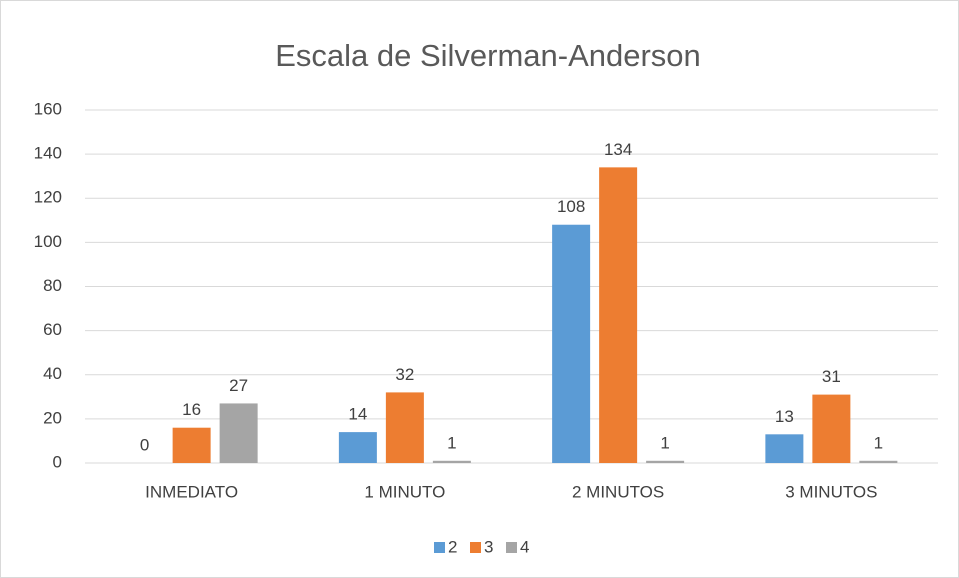 This screenshot has height=578, width=959. Describe the element at coordinates (52, 285) in the screenshot. I see `y-tick-label: 80` at that location.